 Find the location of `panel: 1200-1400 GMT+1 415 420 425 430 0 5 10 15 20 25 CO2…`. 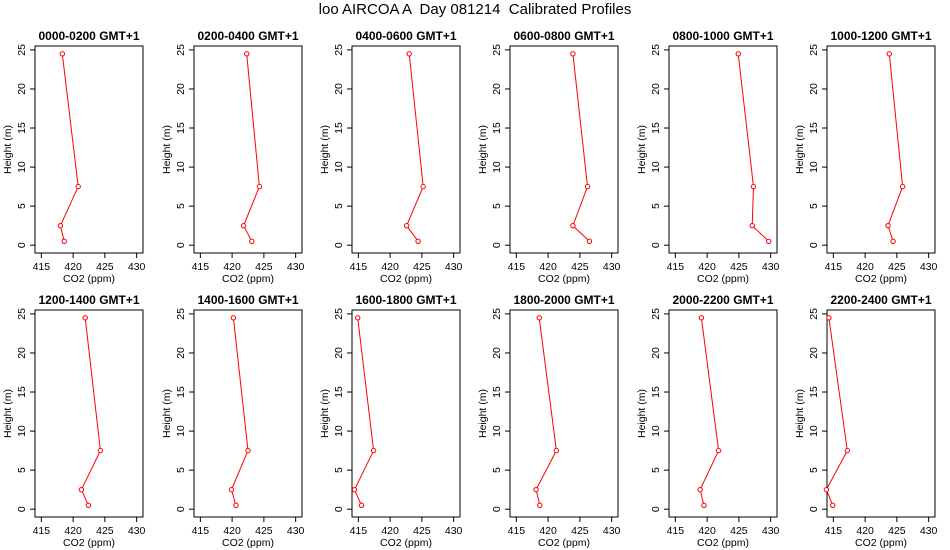

panel: 1200-1400 GMT+1 415 420 425 430 0 5 10 15 20 25 CO2… is located at coordinates (74, 421).